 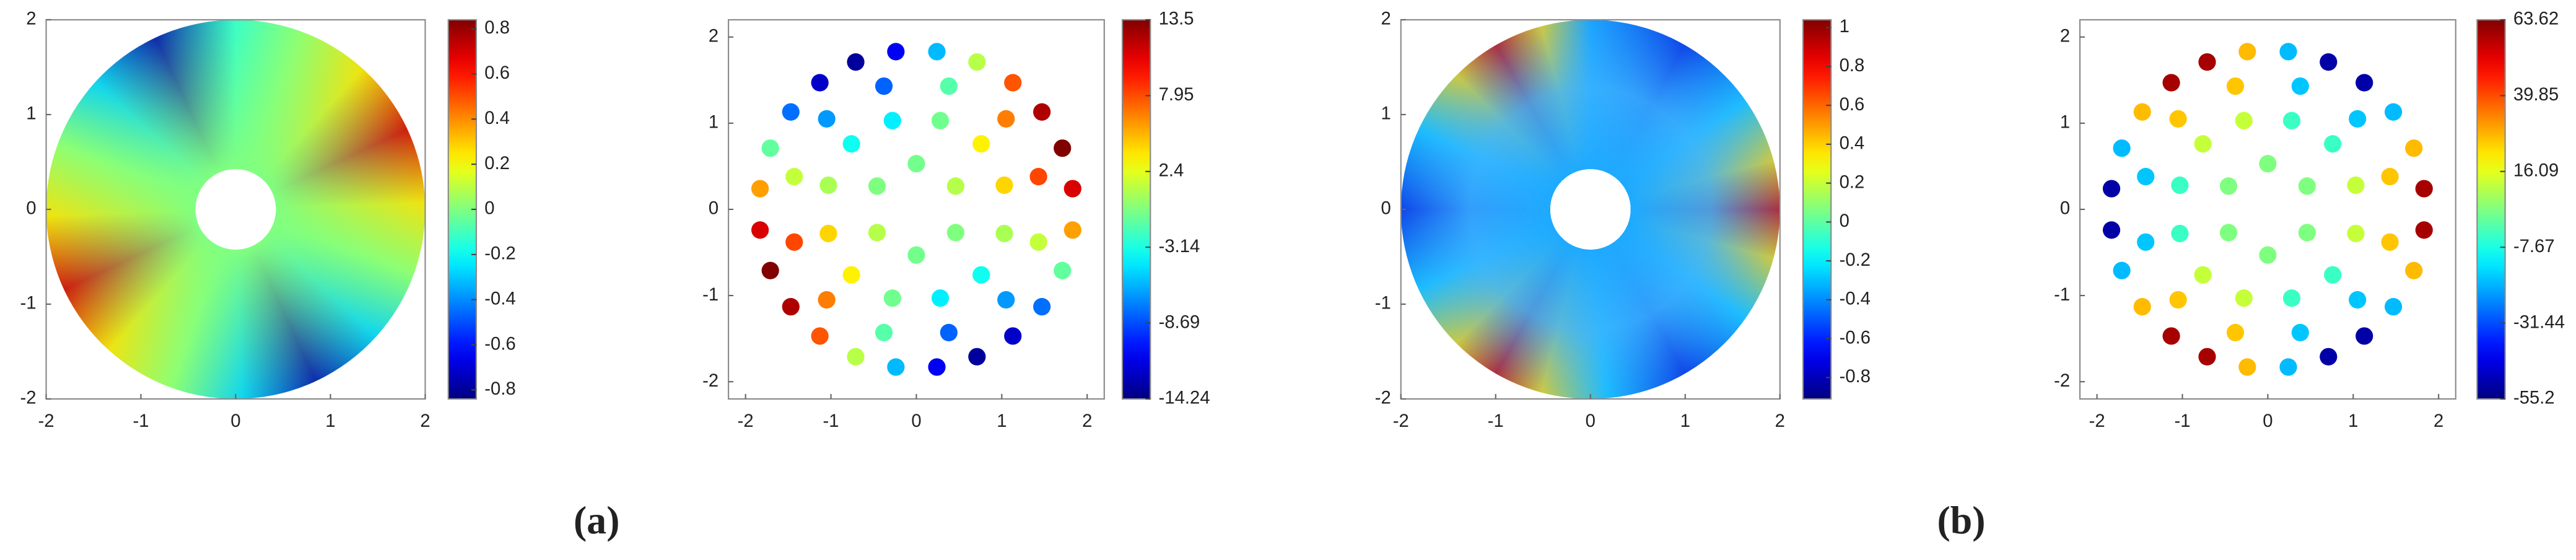 What do you see at coordinates (1386, 209) in the screenshot?
I see `y-tick-label: 0` at bounding box center [1386, 209].